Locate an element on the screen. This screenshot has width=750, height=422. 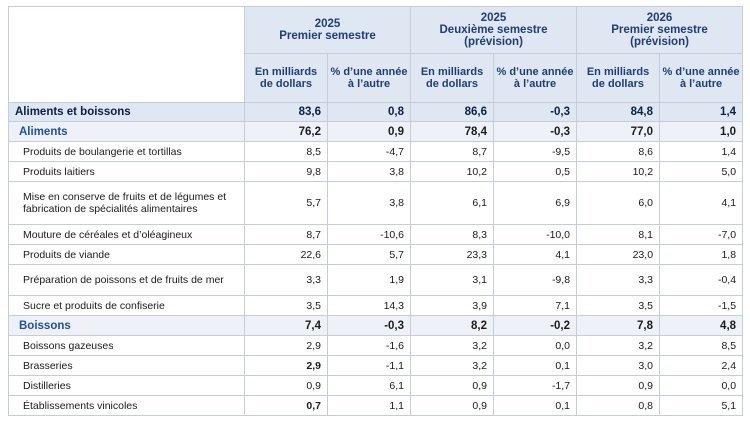
value-cell: 84,8 is located at coordinates (618, 112).